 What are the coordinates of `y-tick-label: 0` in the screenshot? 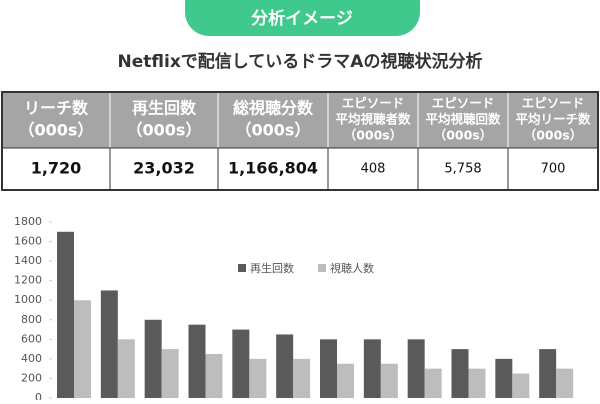 It's located at (38, 395).